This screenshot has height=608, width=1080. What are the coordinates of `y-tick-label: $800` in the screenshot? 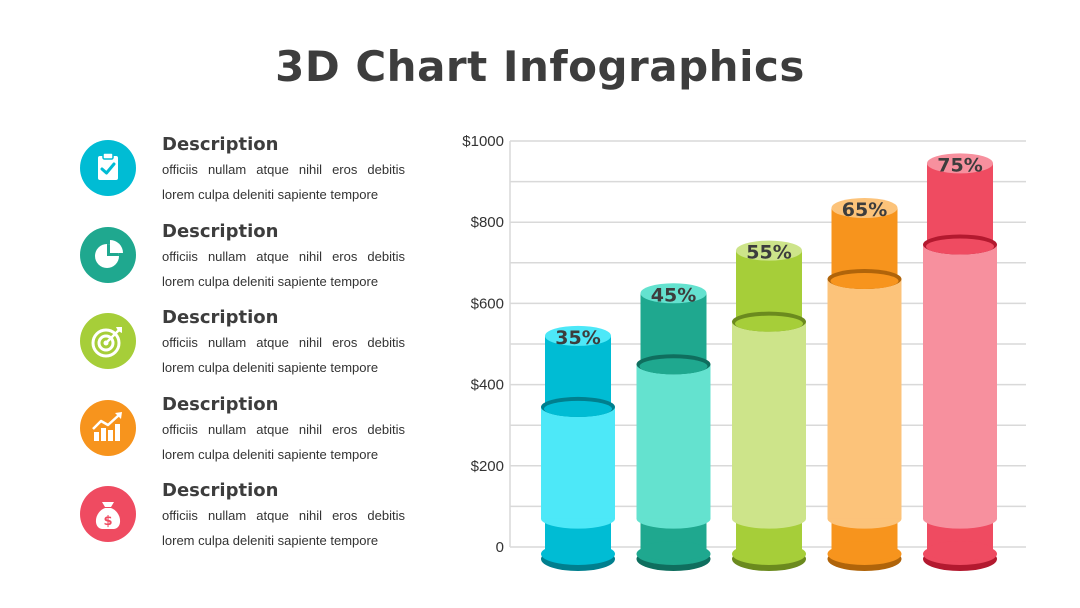 It's located at (487, 222).